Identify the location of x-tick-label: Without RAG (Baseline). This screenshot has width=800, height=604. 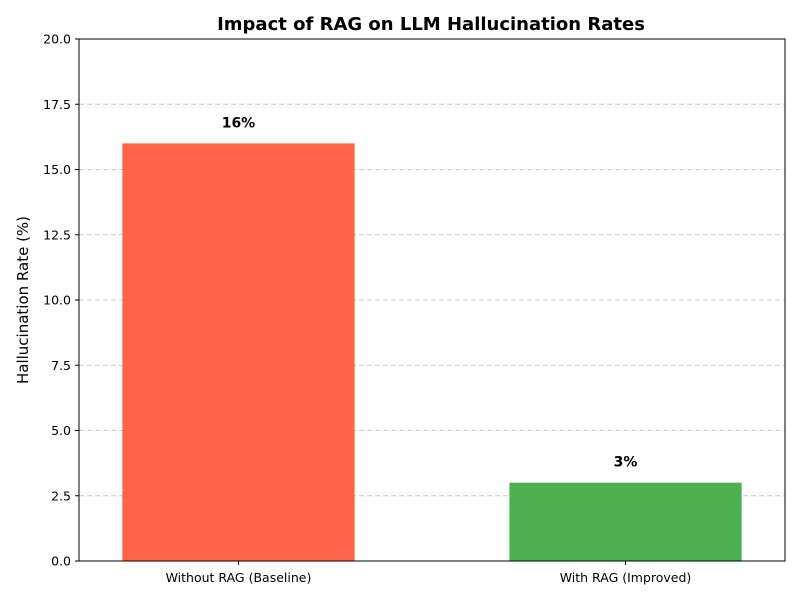
(239, 577).